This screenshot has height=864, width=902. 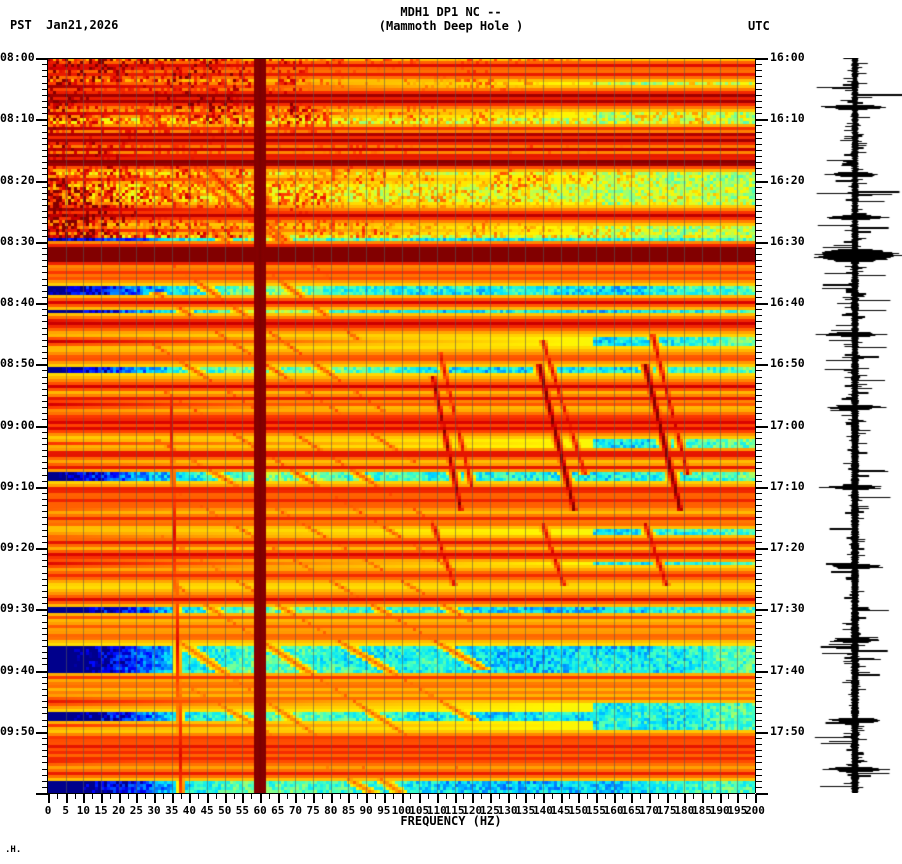 I want to click on seismogram-trace-canvas, so click(x=851, y=425).